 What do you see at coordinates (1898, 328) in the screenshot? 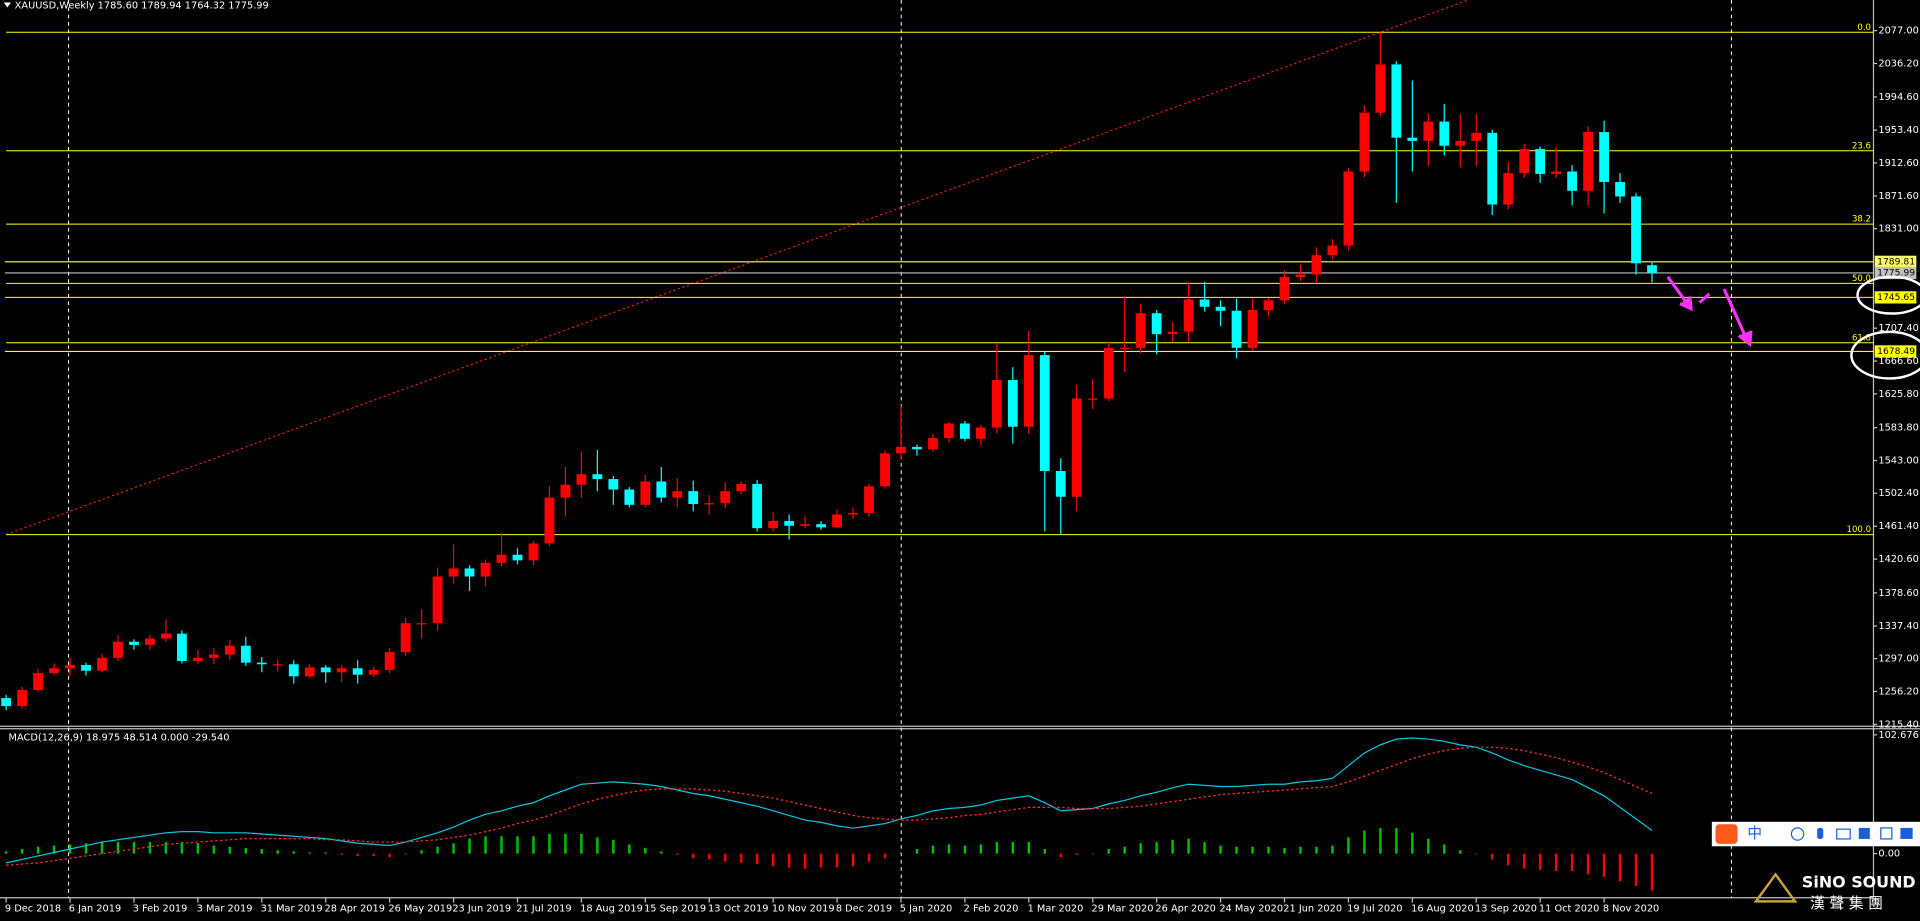
I see `y-tick-label: 1707.40` at bounding box center [1898, 328].